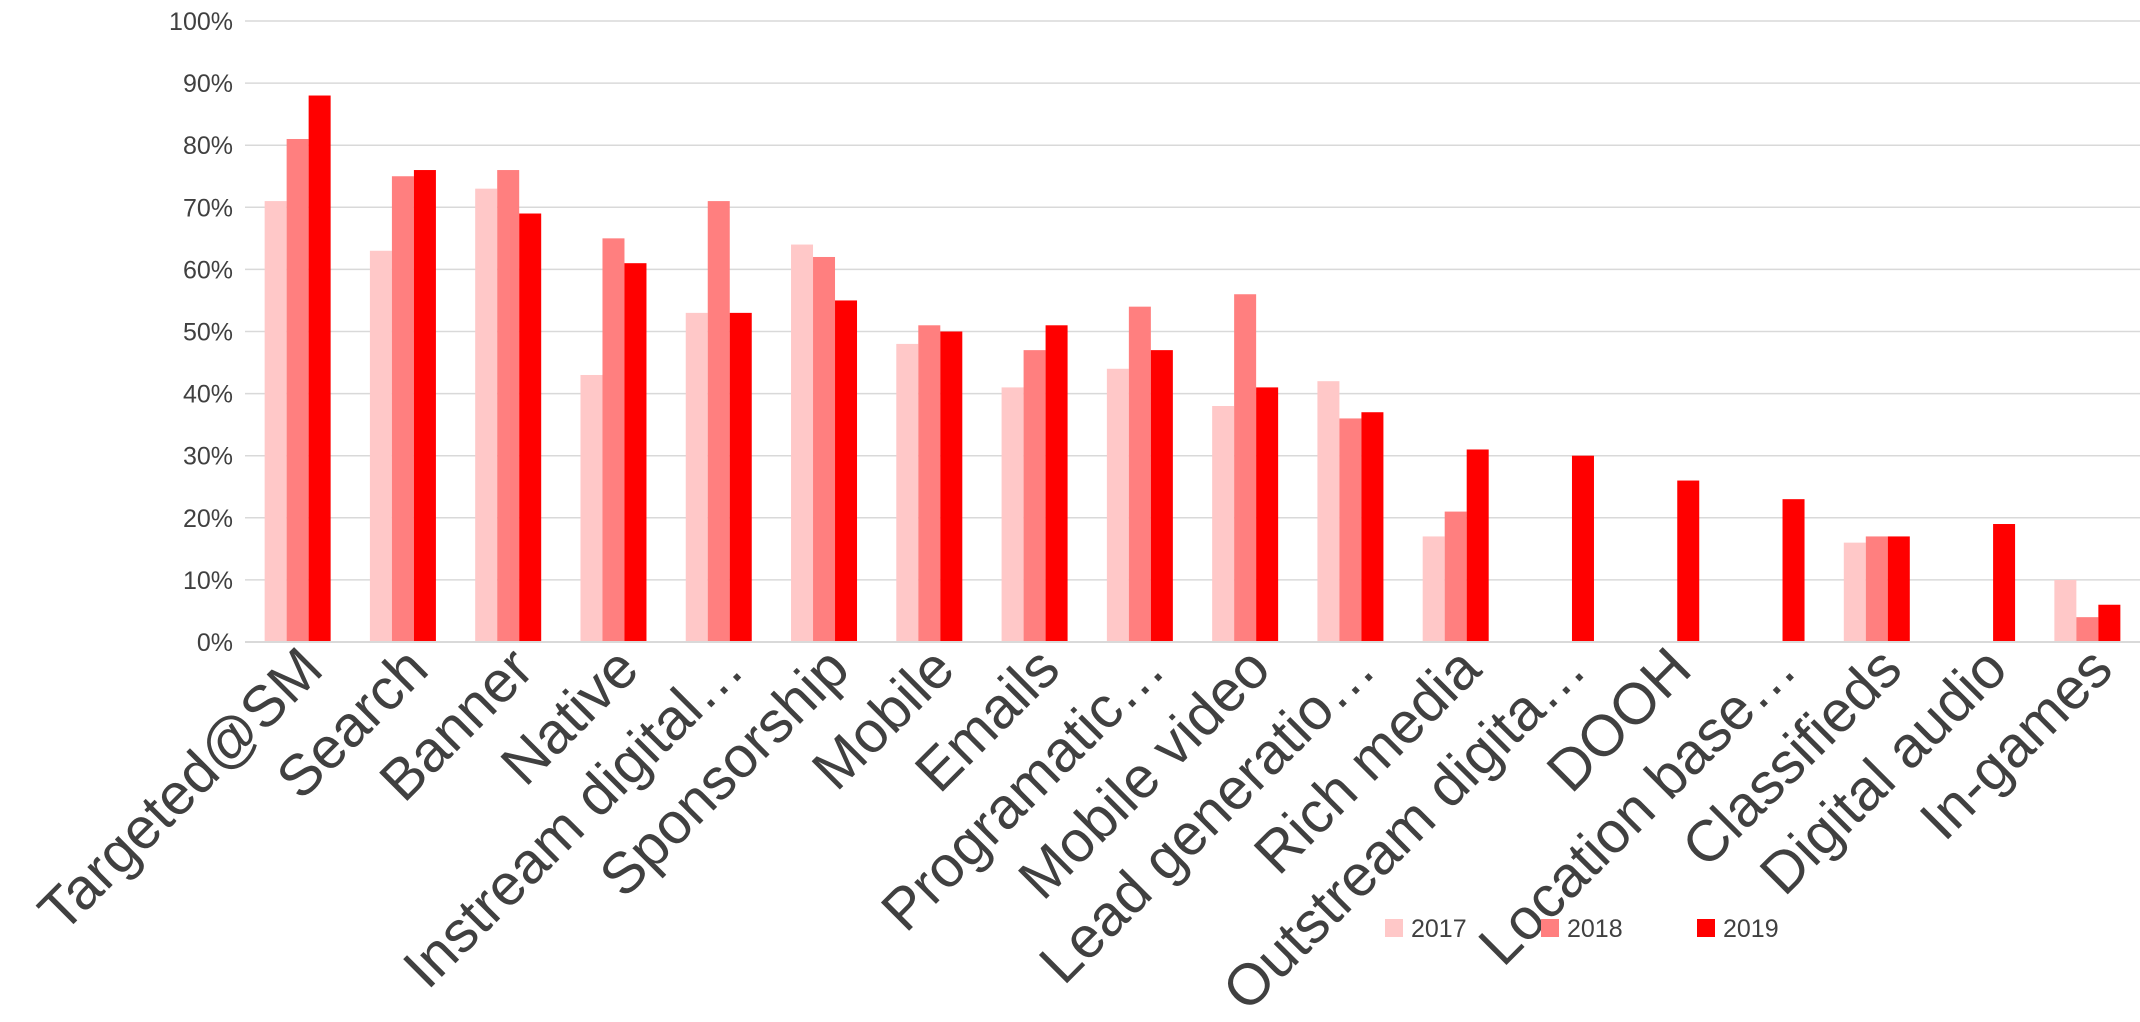 The height and width of the screenshot is (1022, 2140). I want to click on y-tick-label: 0%, so click(215, 643).